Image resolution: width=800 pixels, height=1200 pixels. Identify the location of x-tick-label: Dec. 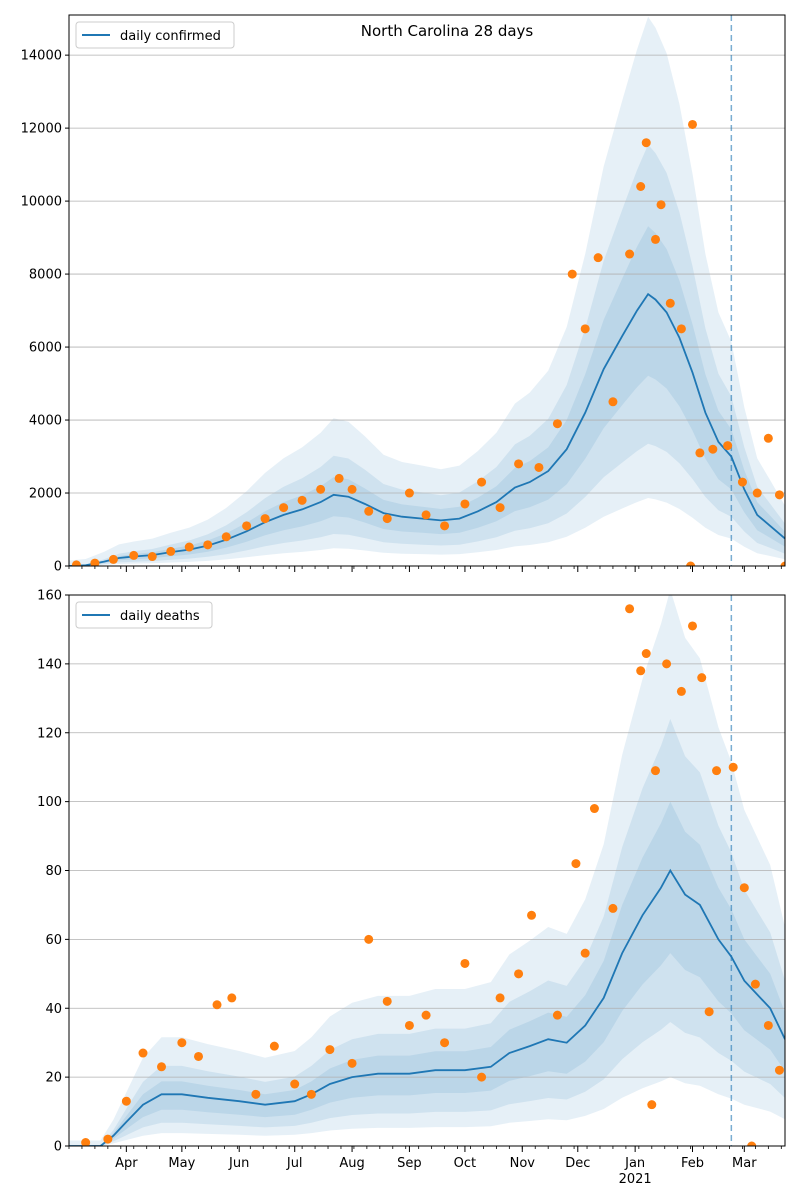
(577, 1163).